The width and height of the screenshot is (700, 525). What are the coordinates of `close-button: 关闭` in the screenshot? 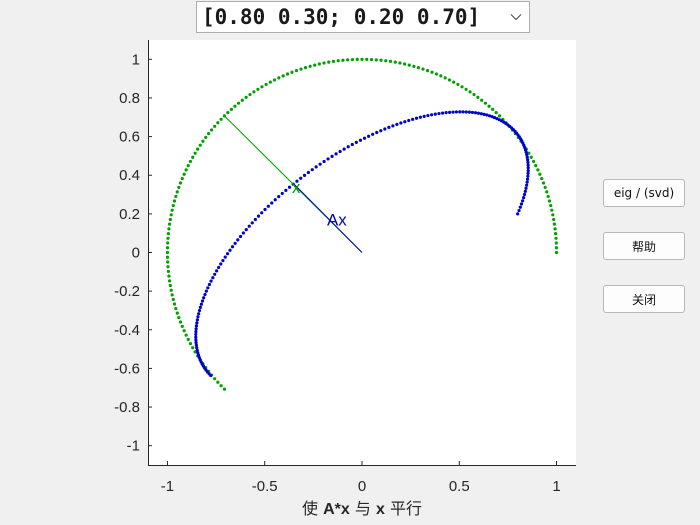 It's located at (644, 299).